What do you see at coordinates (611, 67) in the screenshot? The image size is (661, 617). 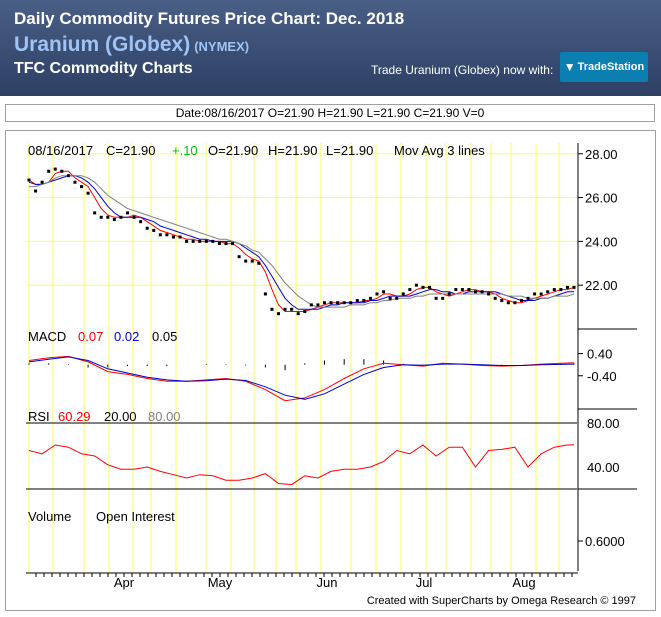 I see `tradestation-logo-text: TradeStation` at bounding box center [611, 67].